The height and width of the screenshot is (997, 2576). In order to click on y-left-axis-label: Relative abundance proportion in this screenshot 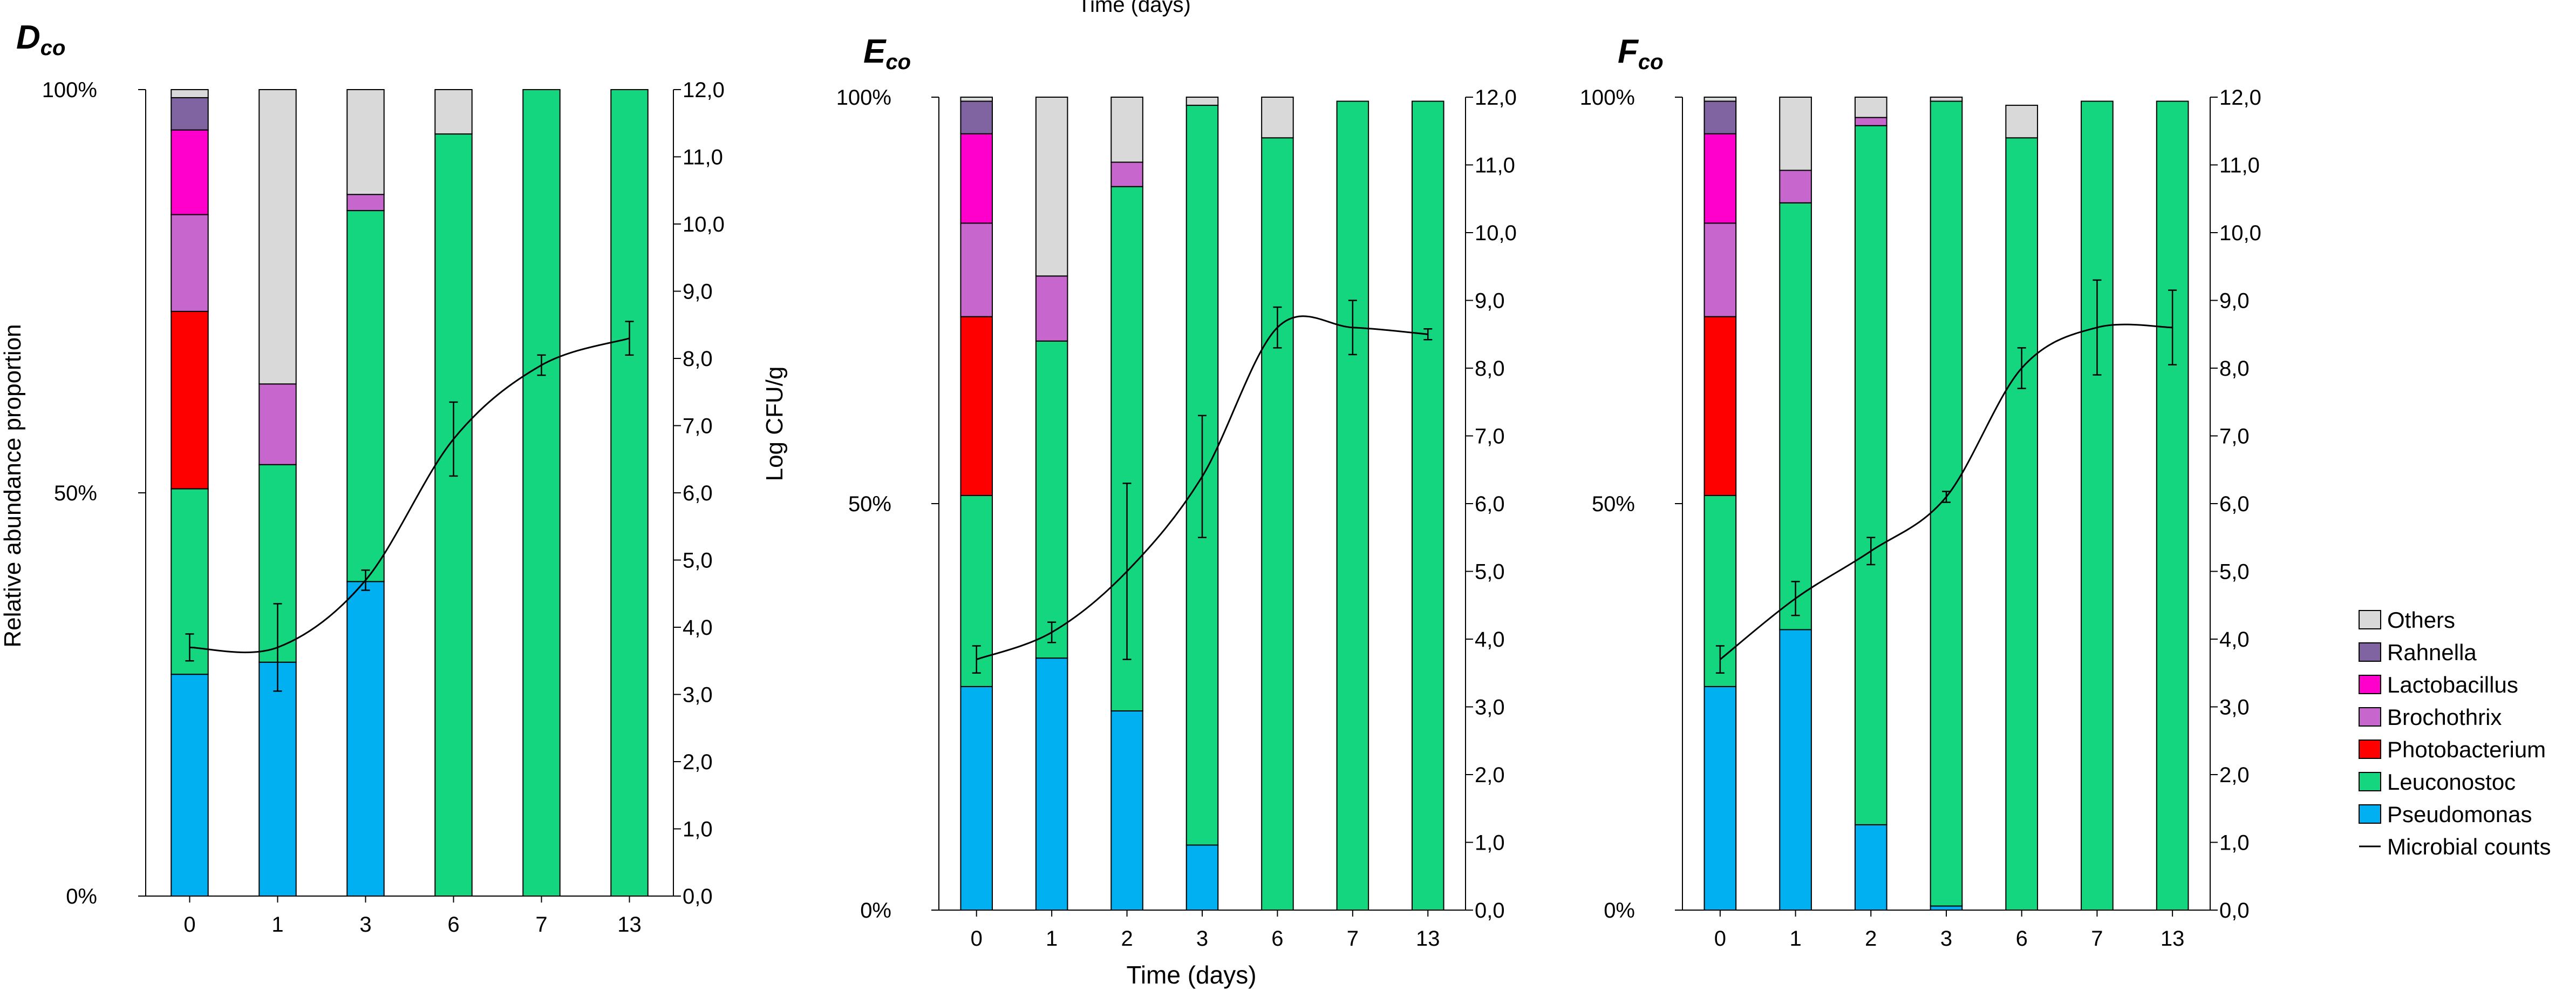, I will do `click(13, 485)`.